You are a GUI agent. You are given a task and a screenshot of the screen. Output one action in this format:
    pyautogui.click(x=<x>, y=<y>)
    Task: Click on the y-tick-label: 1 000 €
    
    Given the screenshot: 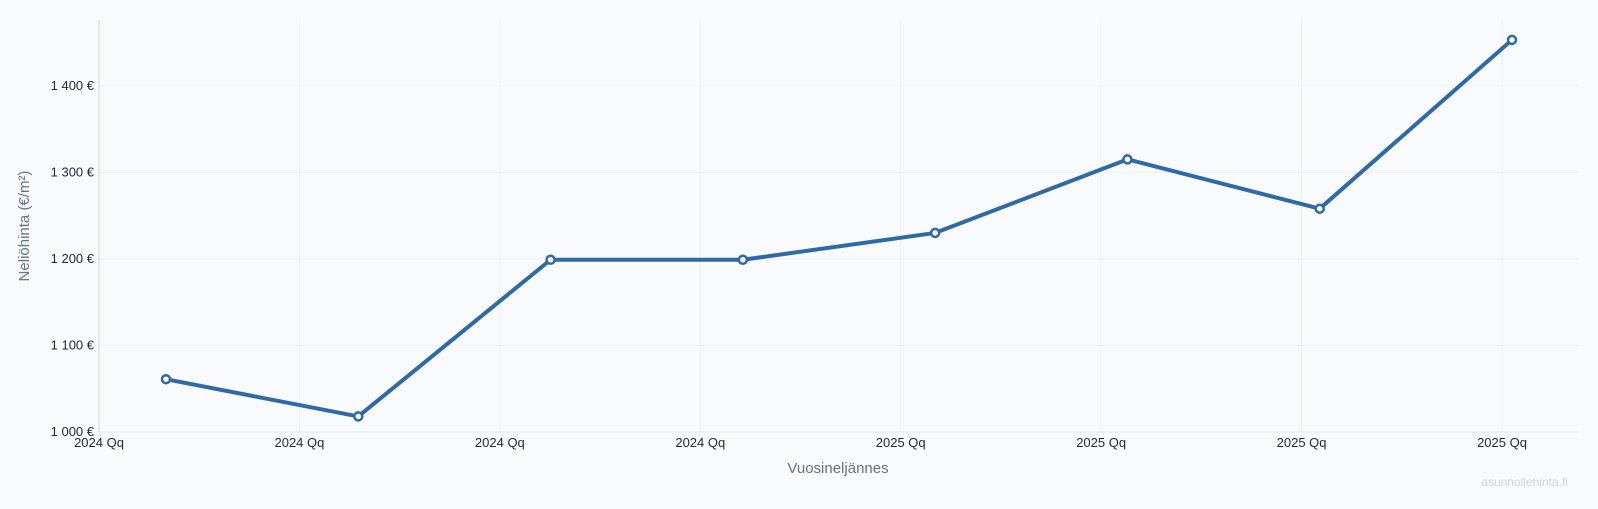 What is the action you would take?
    pyautogui.click(x=73, y=431)
    